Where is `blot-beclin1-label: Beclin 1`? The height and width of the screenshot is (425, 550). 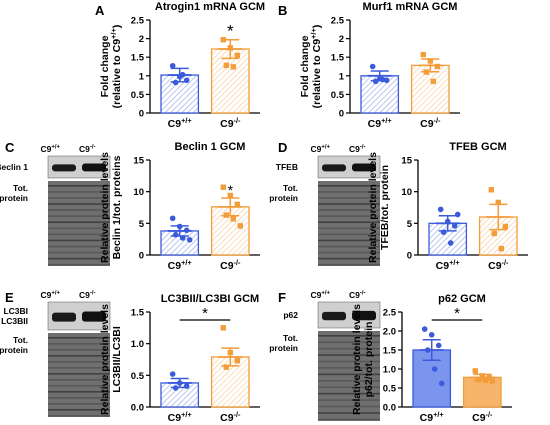
blot-beclin1-label: Beclin 1 is located at coordinates (14, 167).